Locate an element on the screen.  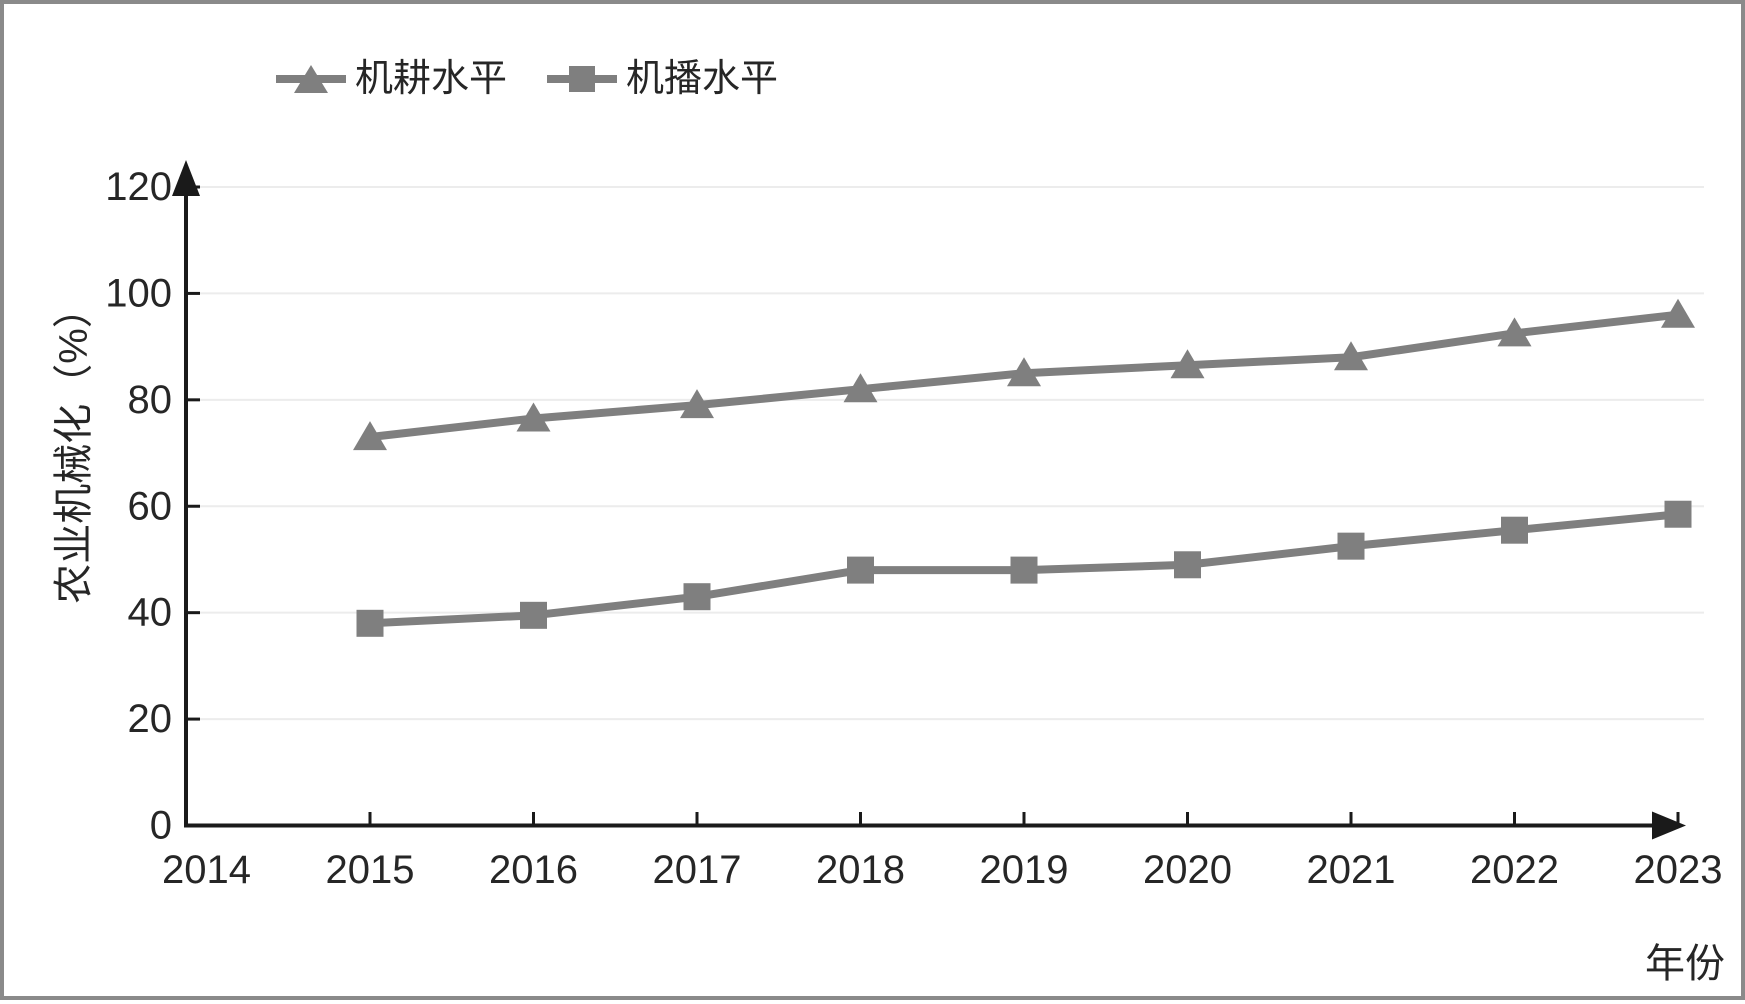
x-axis-arrow-icon is located at coordinates (1669, 825).